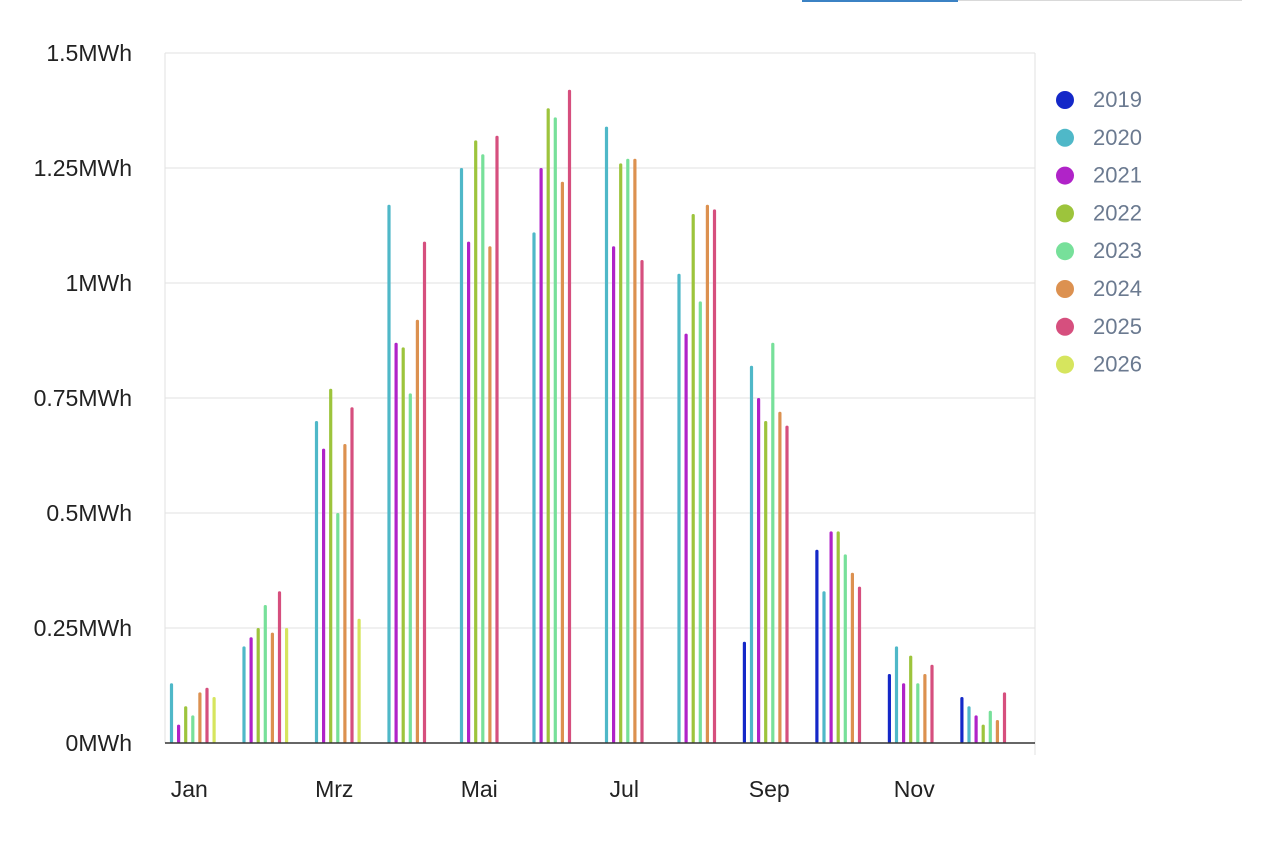  What do you see at coordinates (686, 538) in the screenshot?
I see `bar-2021-m8` at bounding box center [686, 538].